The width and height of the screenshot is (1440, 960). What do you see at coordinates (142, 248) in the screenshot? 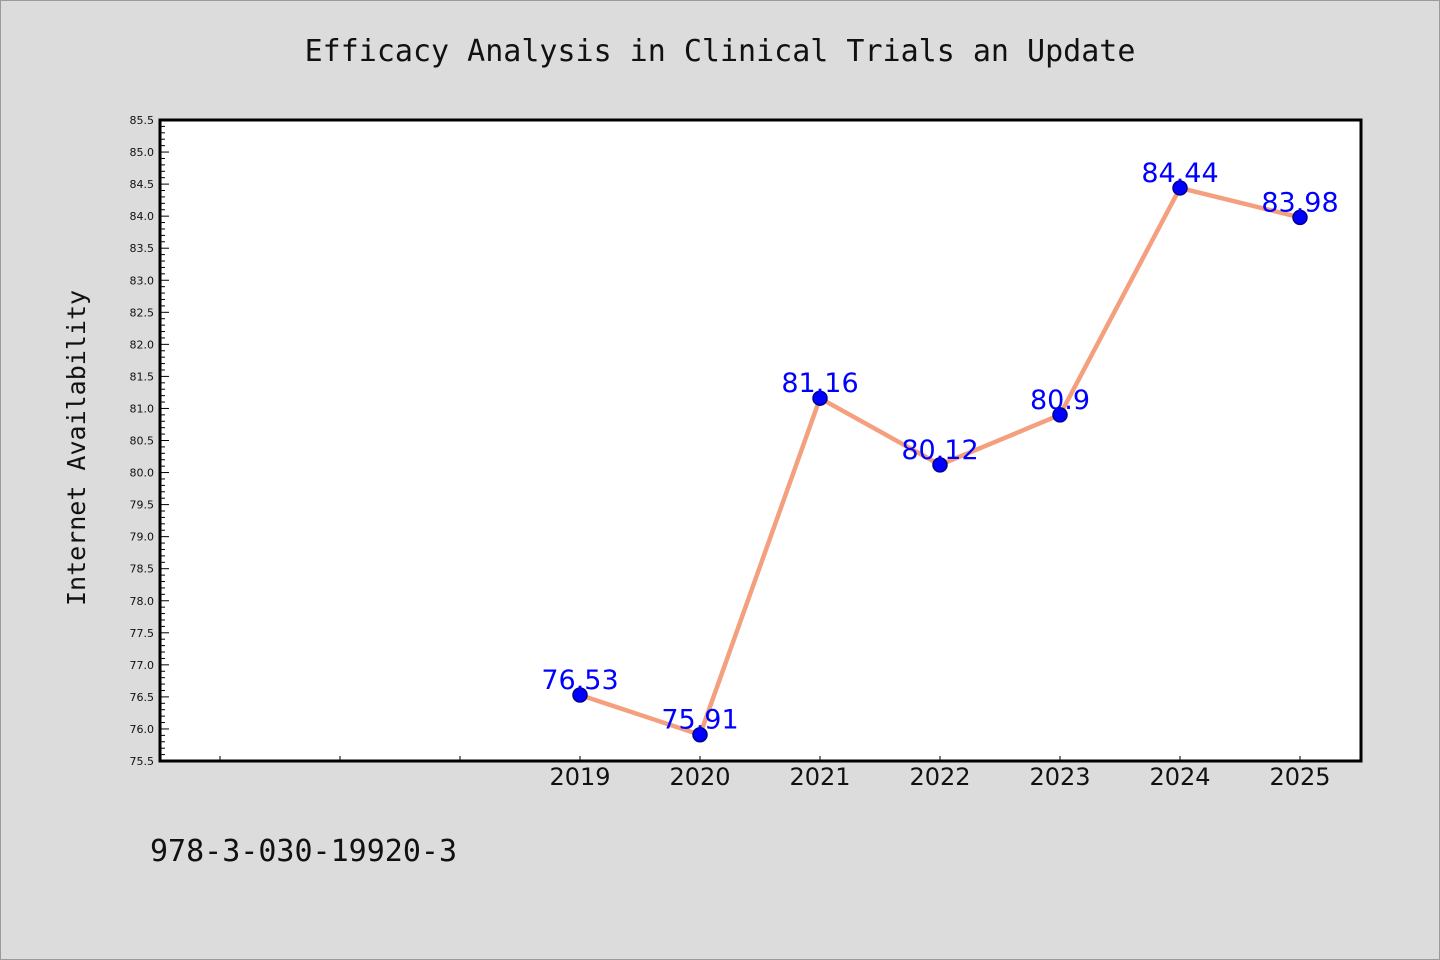
I see `y-tick-label: 83.5` at bounding box center [142, 248].